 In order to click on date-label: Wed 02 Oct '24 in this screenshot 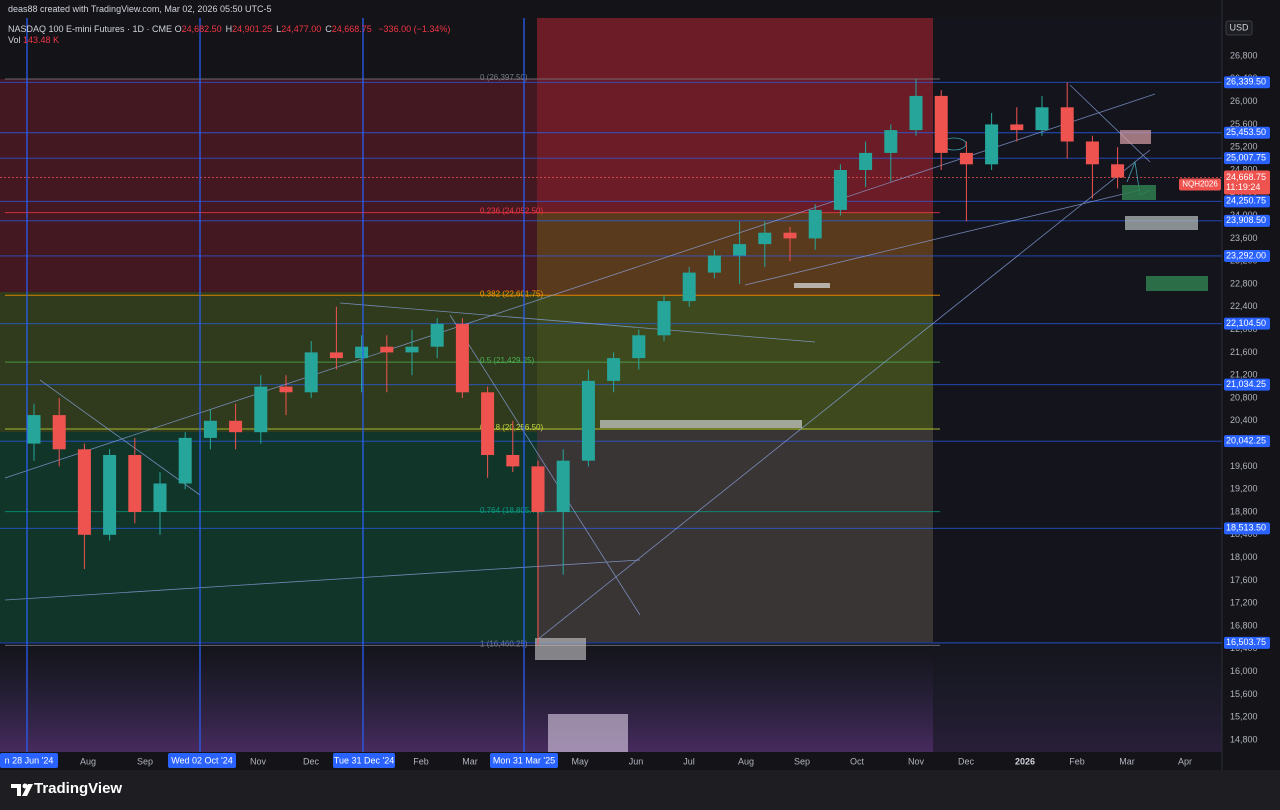, I will do `click(202, 760)`.